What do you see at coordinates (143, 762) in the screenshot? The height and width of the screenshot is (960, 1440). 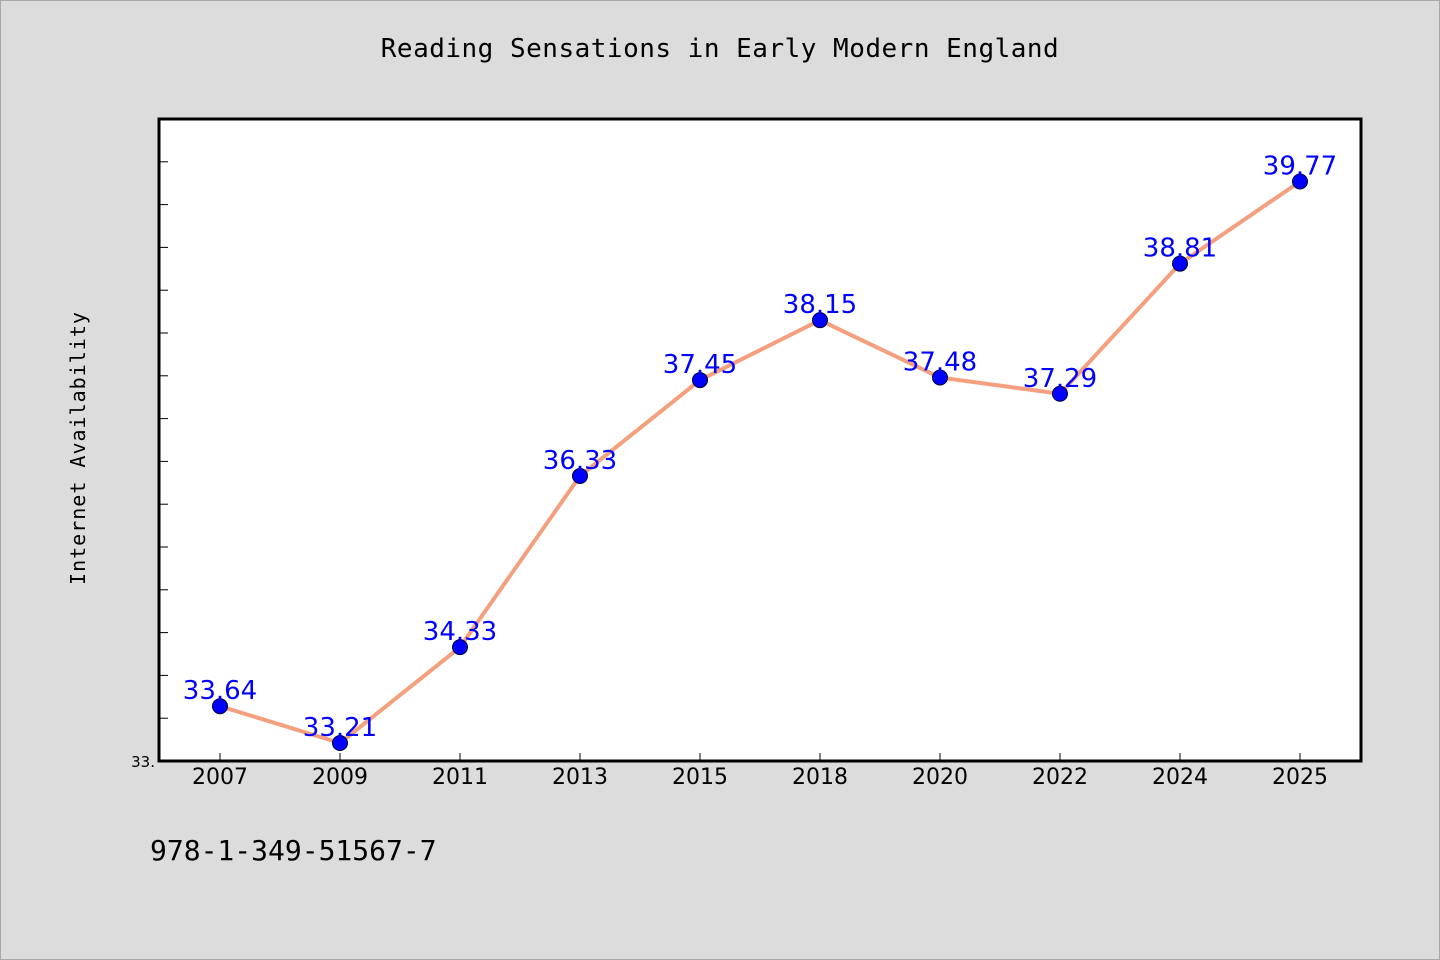 I see `y-tick-label: 33.` at bounding box center [143, 762].